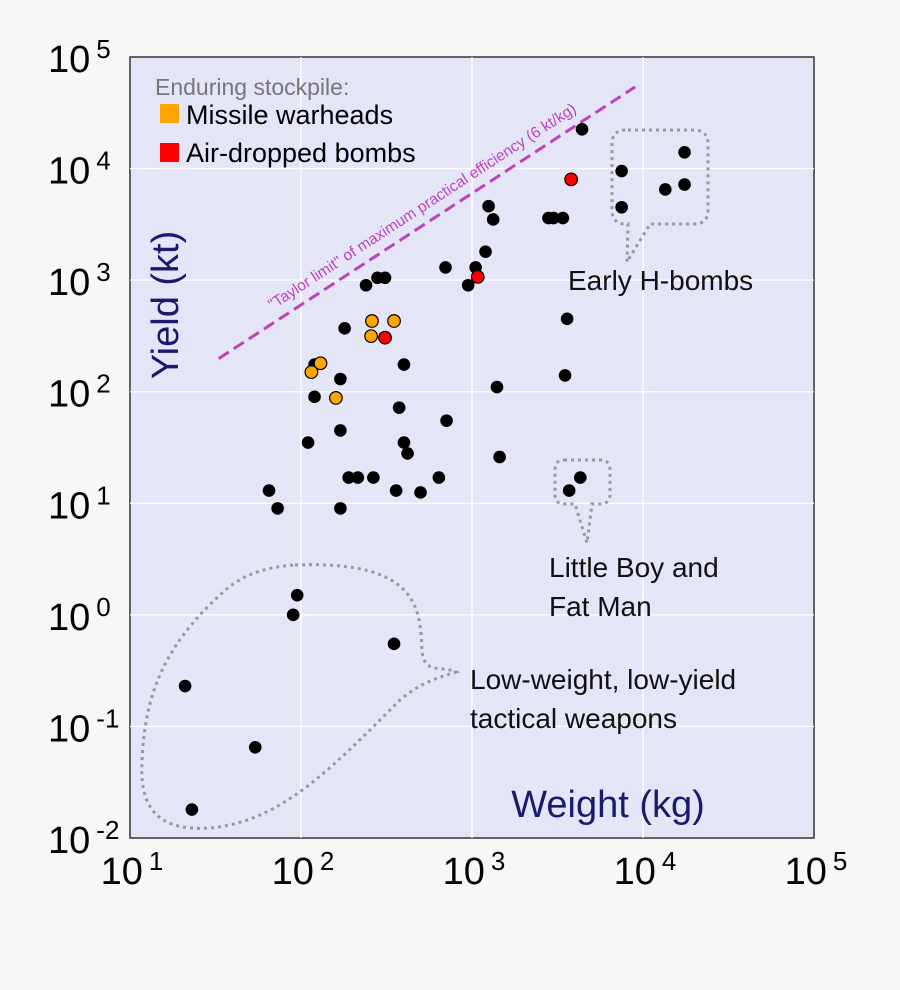 The image size is (900, 990). Describe the element at coordinates (79, 57) in the screenshot. I see `y-tick-label: 10 5` at that location.